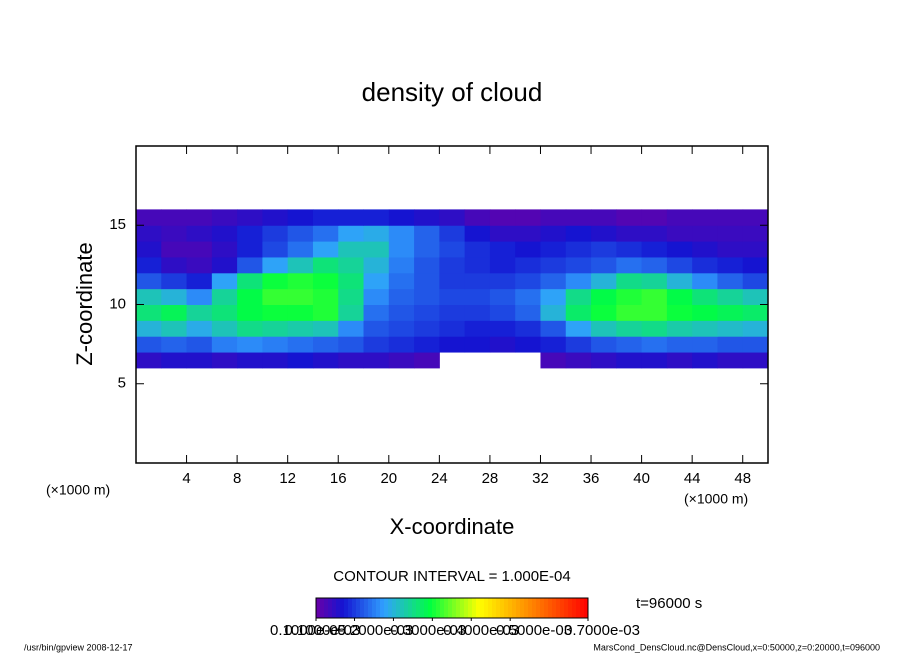 This screenshot has width=904, height=654. I want to click on y-tick-label: 15, so click(117, 224).